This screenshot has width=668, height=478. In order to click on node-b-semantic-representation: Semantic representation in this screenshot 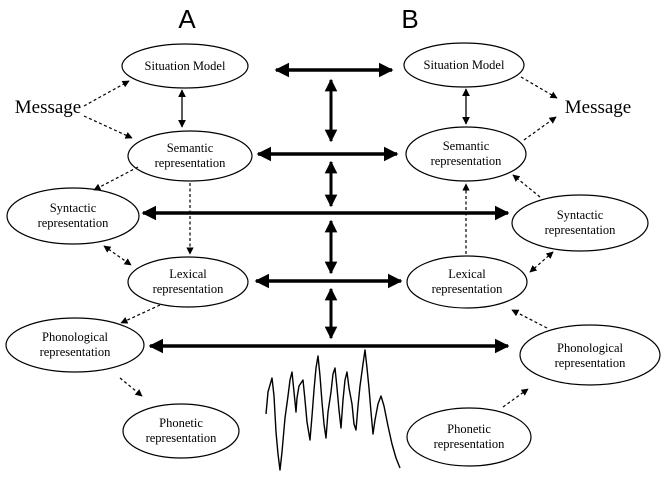, I will do `click(466, 154)`.